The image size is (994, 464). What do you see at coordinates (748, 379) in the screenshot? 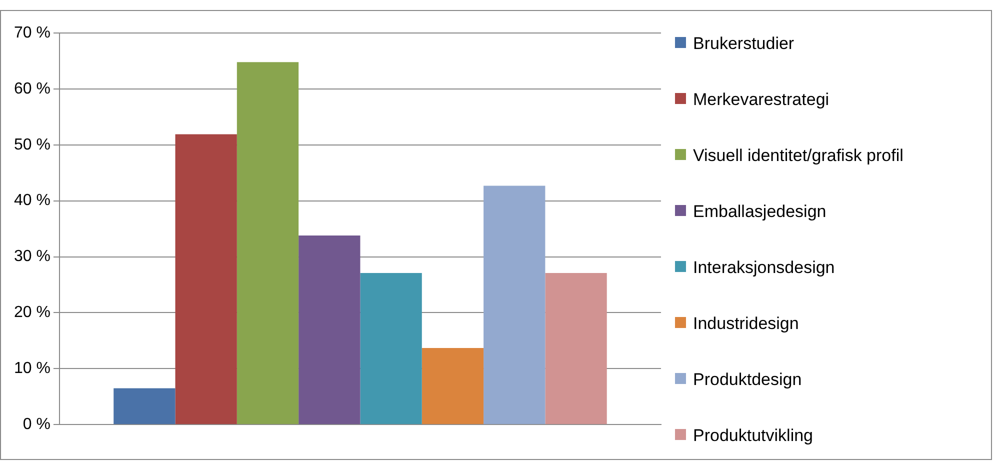
I see `legend-label: Produktdesign` at bounding box center [748, 379].